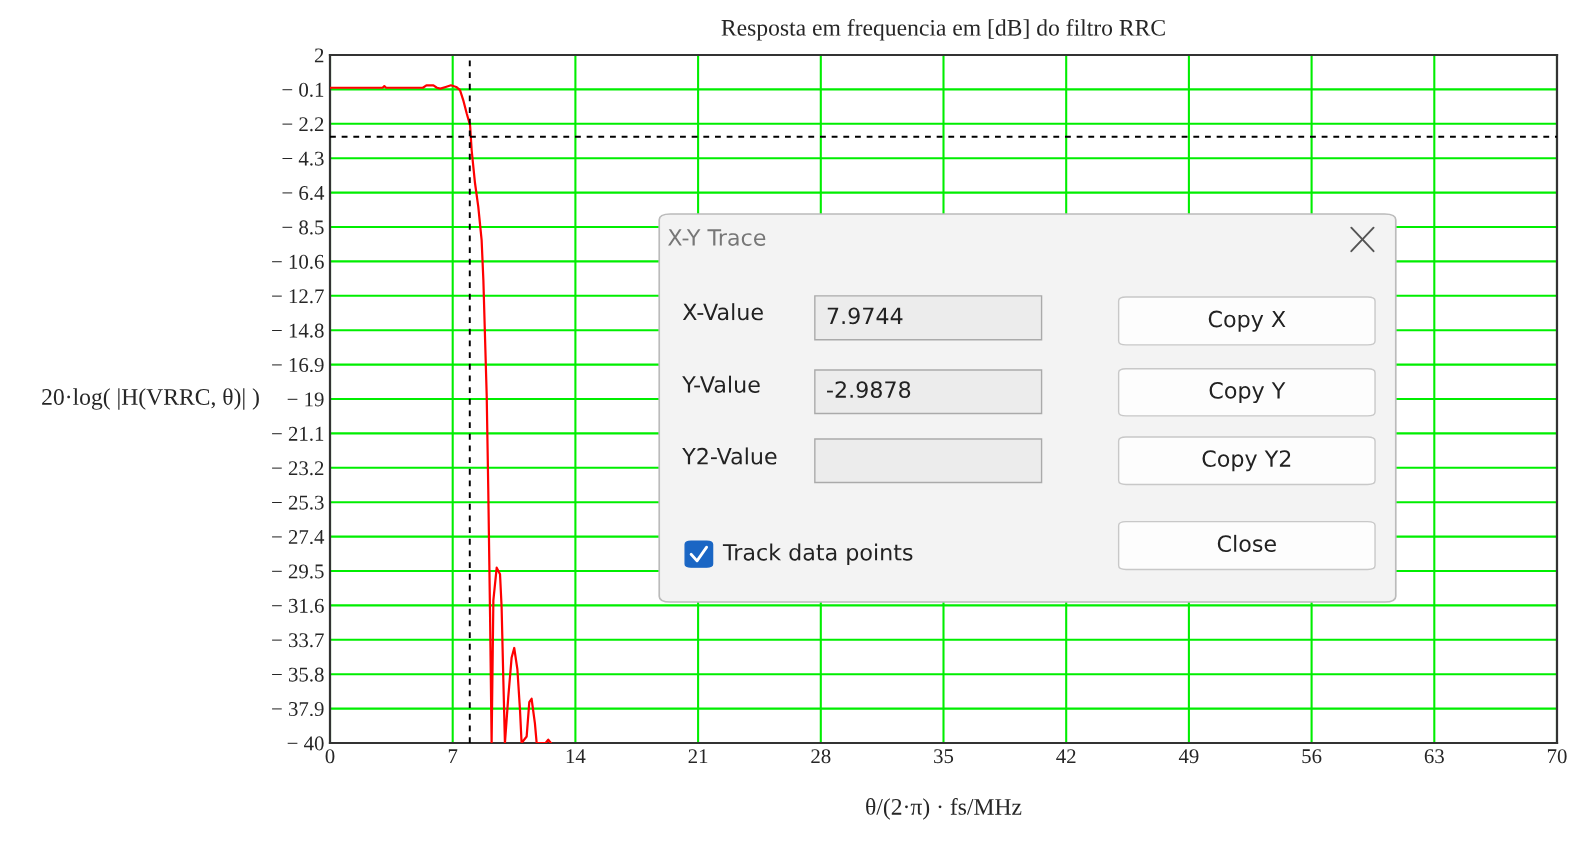 This screenshot has width=1585, height=862. What do you see at coordinates (576, 756) in the screenshot?
I see `x-tick-label: 14` at bounding box center [576, 756].